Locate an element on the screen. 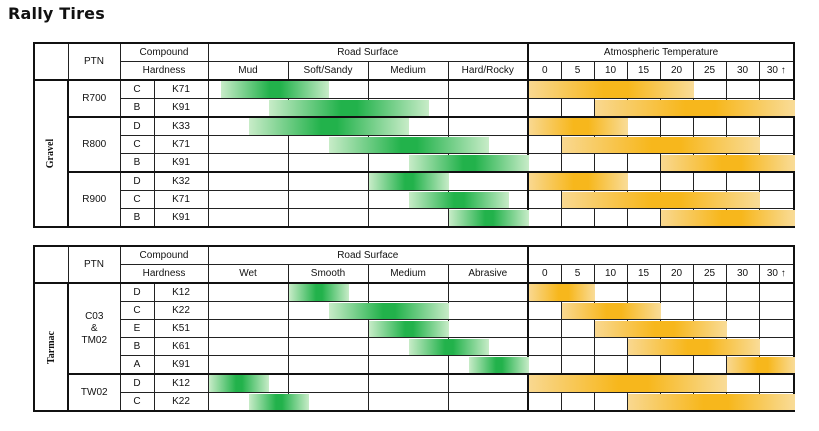  ptn-label-line: & is located at coordinates (94, 328).